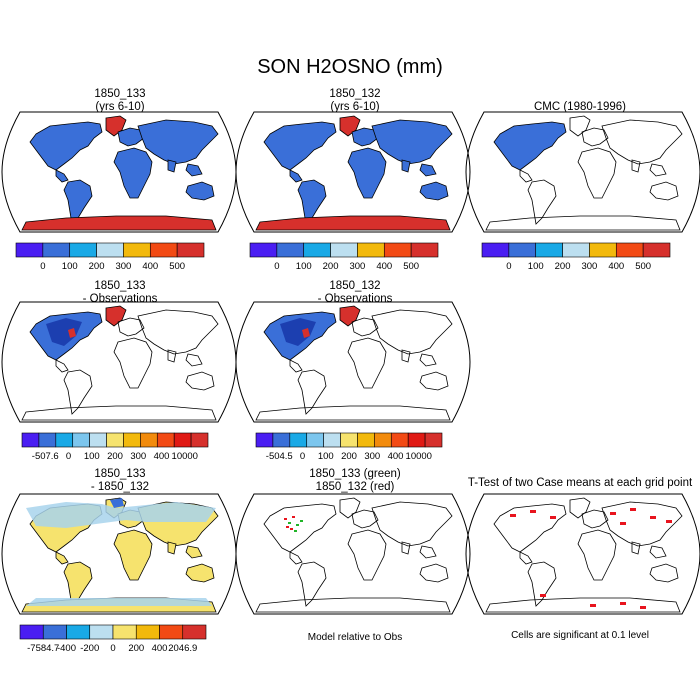 The height and width of the screenshot is (700, 700). Describe the element at coordinates (97, 266) in the screenshot. I see `colorbar-tick-label: 200` at that location.